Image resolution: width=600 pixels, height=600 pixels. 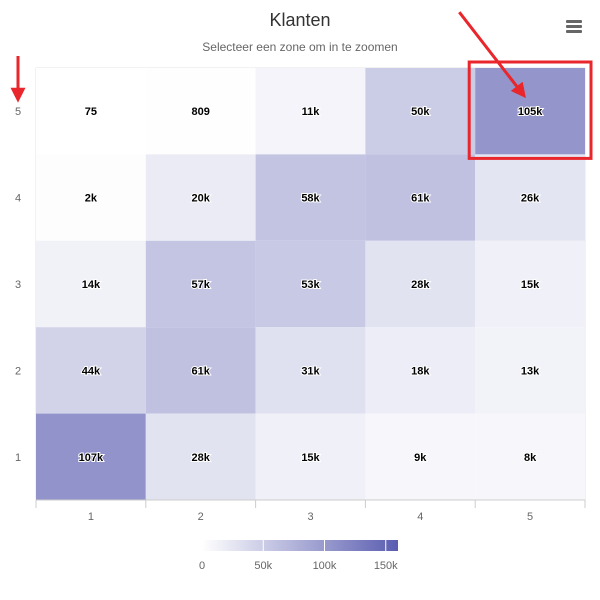 I want to click on cell-value-label: 809, so click(x=201, y=112).